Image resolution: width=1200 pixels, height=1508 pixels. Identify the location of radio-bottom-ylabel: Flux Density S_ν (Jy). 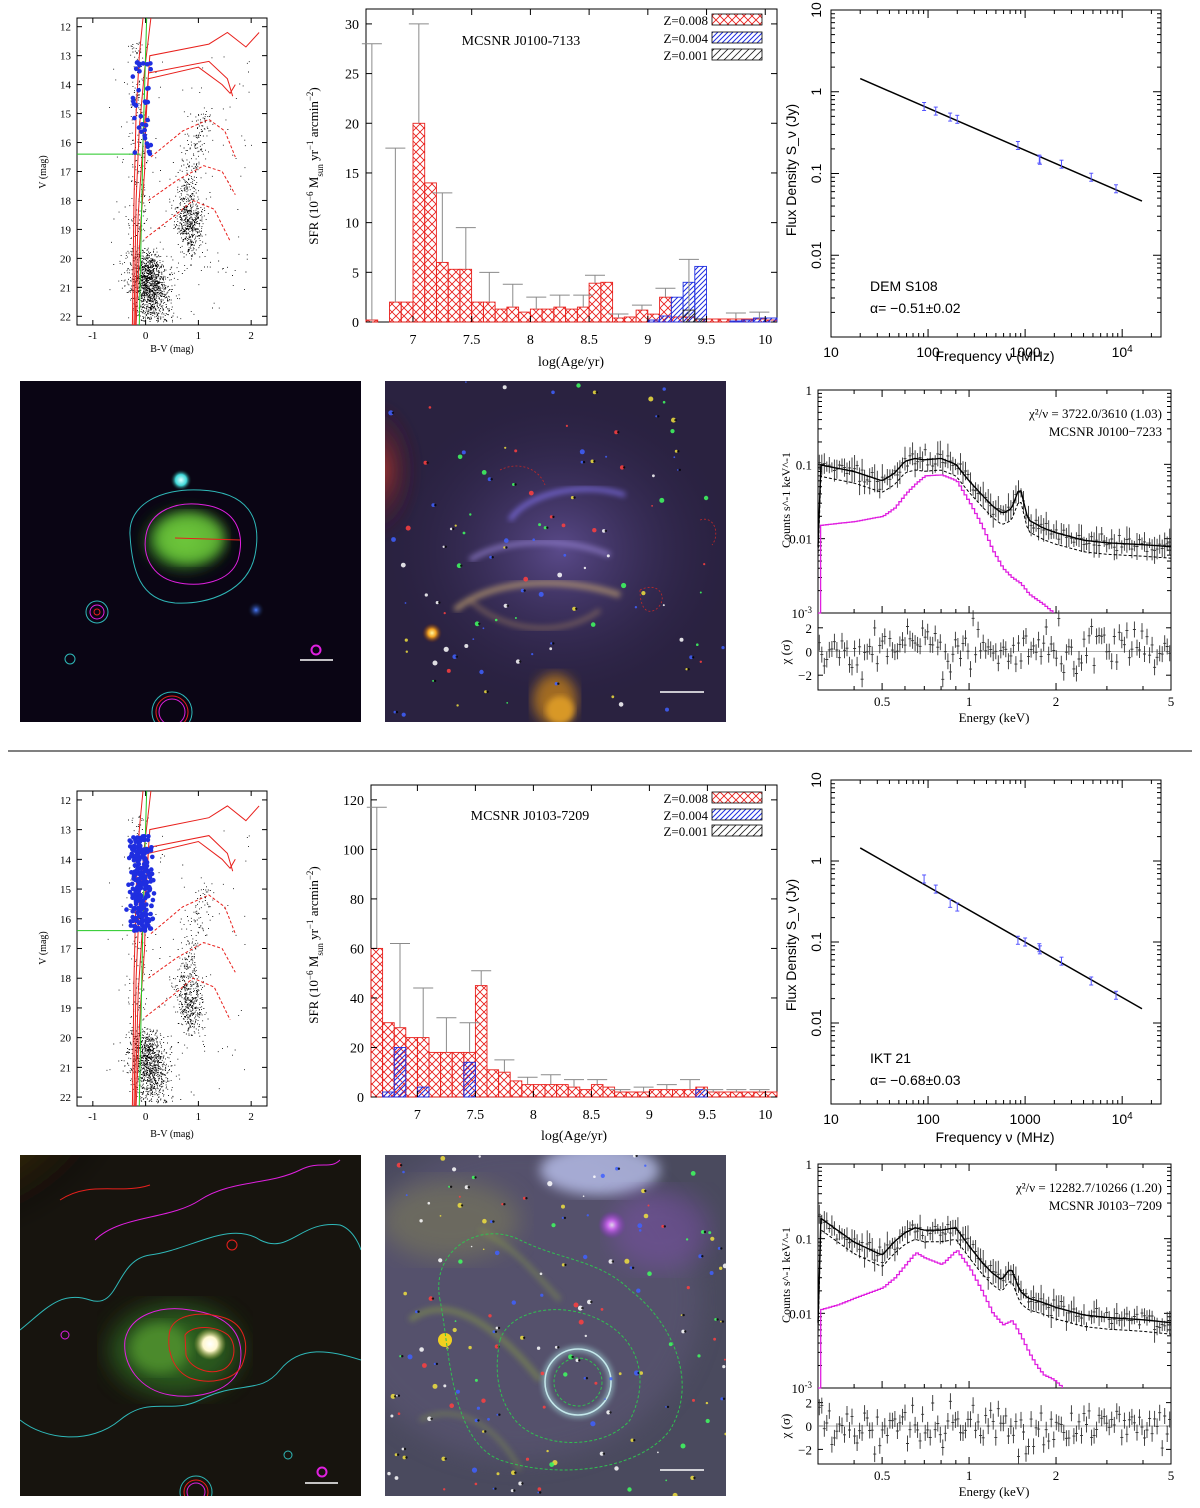
(791, 945).